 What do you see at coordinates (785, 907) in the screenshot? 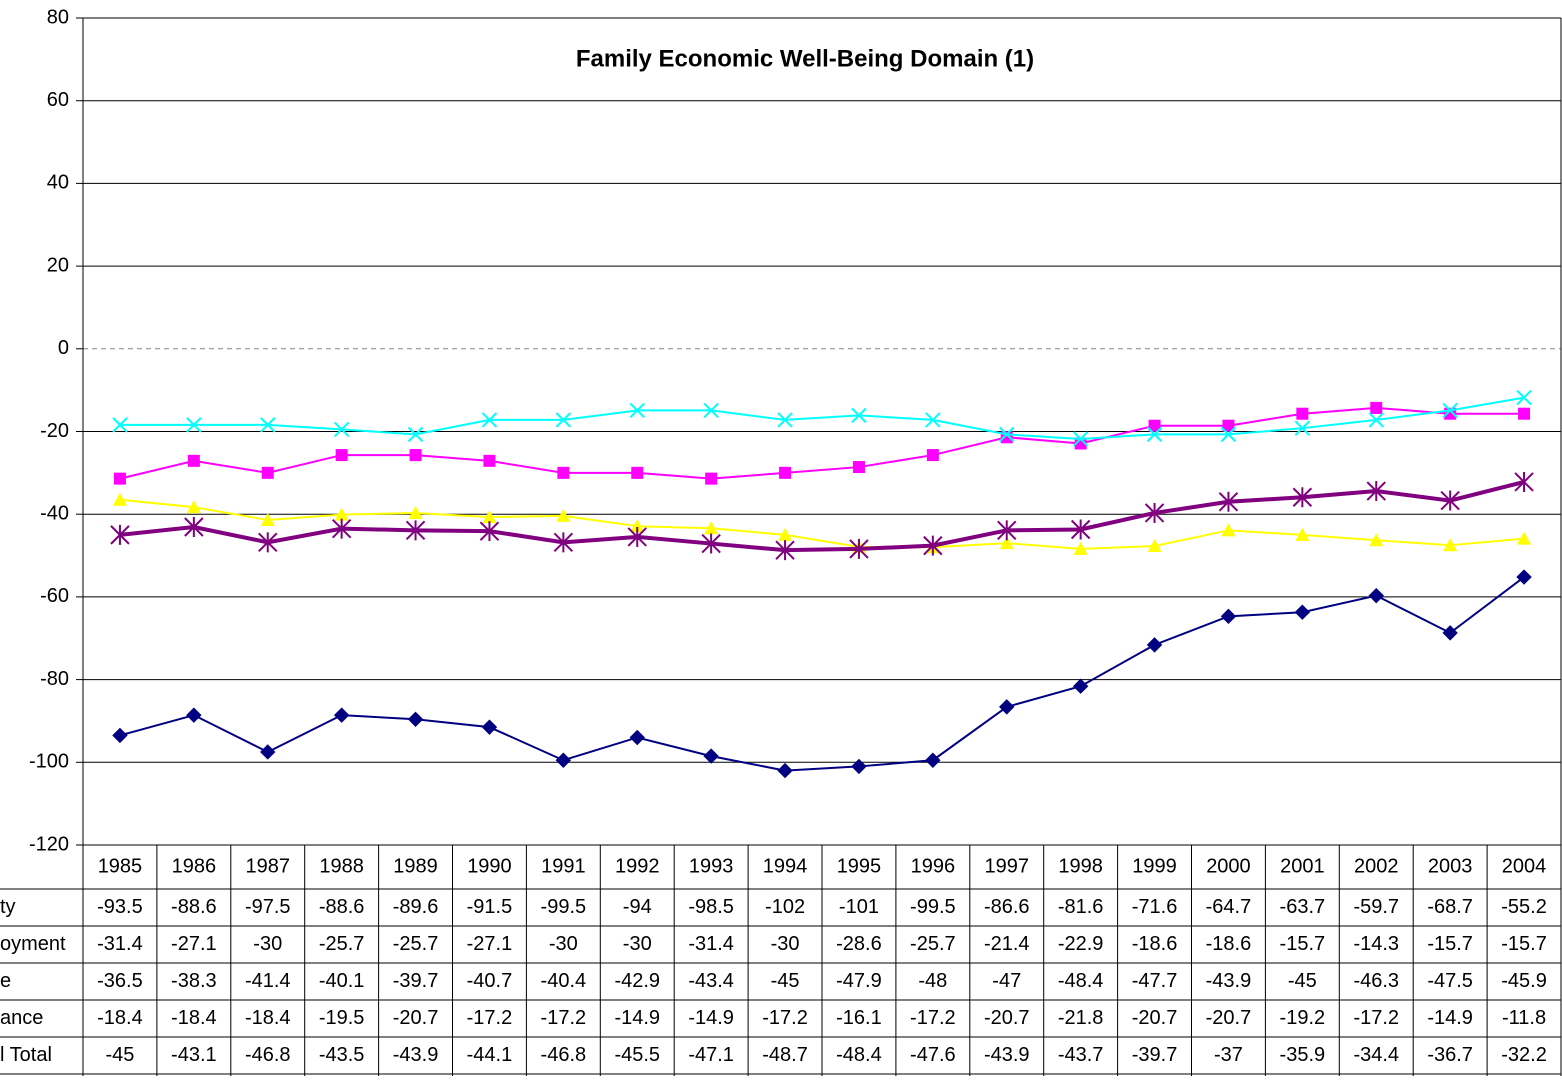
I see `table-value: -102` at bounding box center [785, 907].